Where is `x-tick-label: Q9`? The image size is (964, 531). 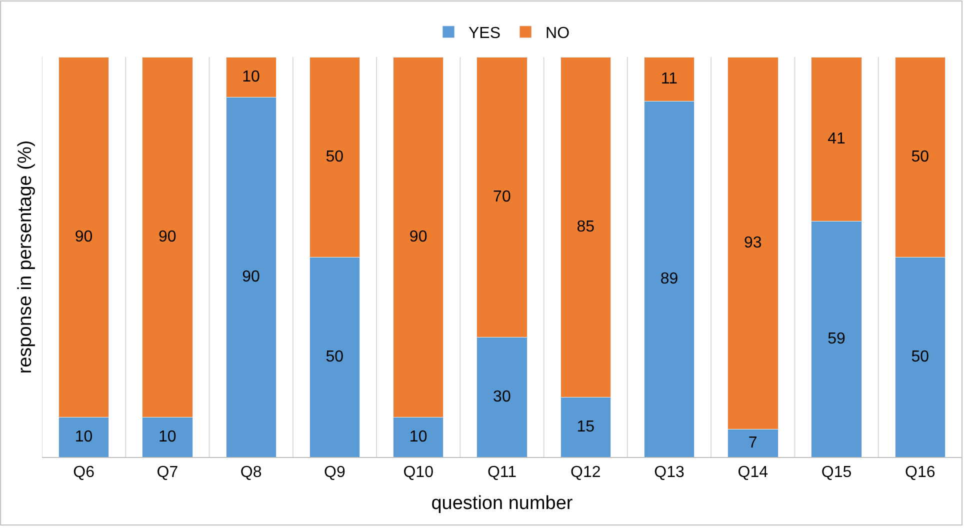 x-tick-label: Q9 is located at coordinates (335, 473).